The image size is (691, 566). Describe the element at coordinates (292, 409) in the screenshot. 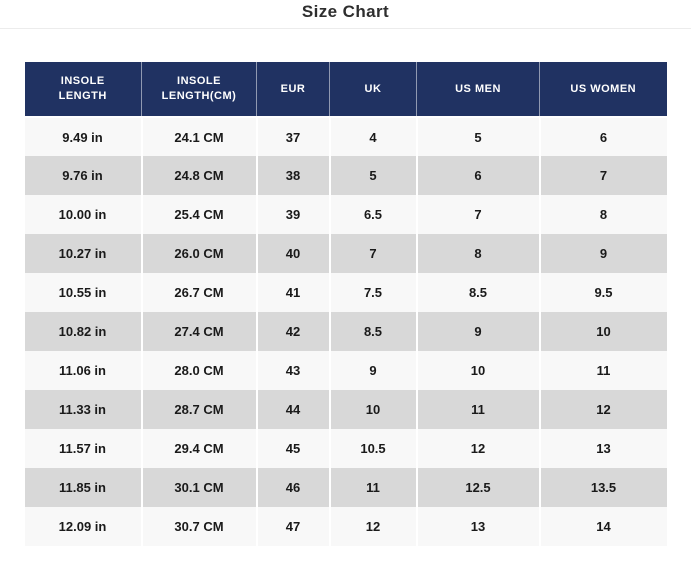

I see `cell-eur: 44` at that location.